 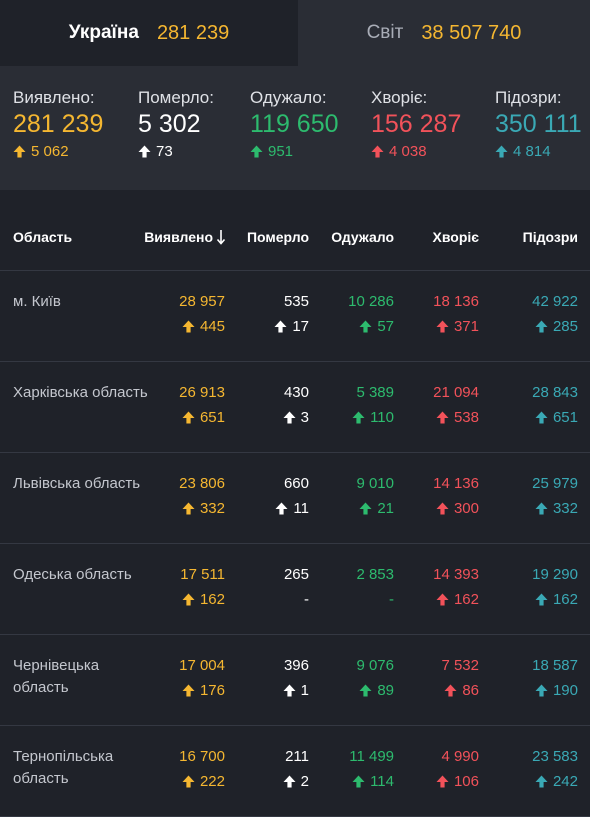 I want to click on suspected-delta-value: 242, so click(x=565, y=781).